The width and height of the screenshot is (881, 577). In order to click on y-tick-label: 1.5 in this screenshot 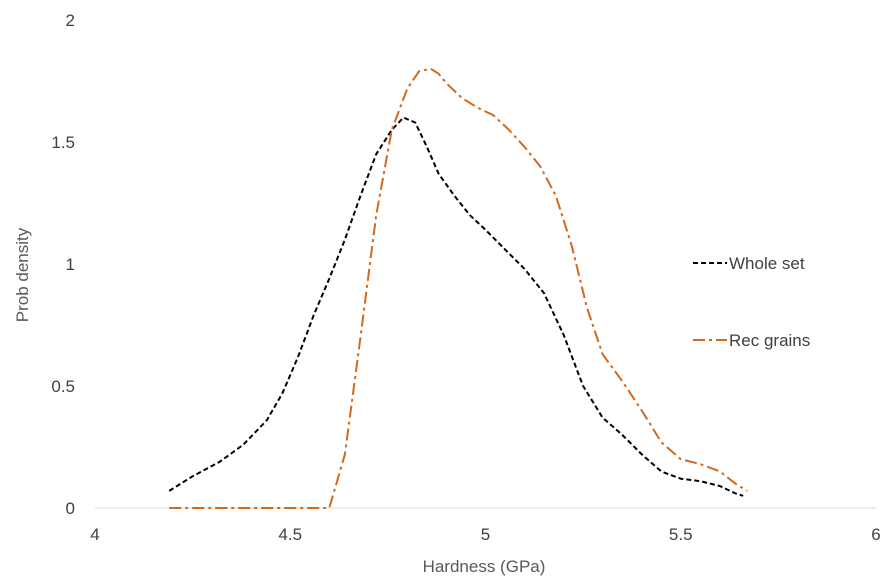, I will do `click(63, 142)`.